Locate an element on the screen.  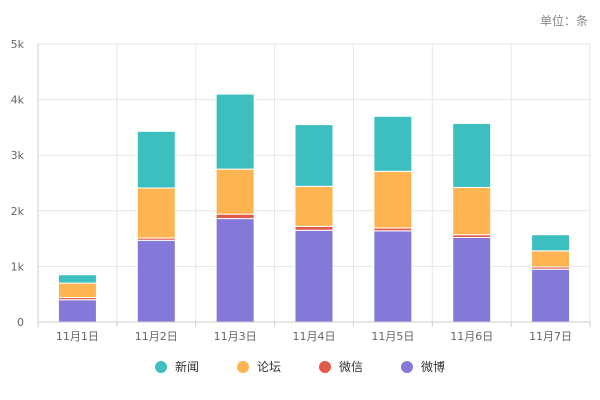
x-tick-label: 11月1日 is located at coordinates (77, 336).